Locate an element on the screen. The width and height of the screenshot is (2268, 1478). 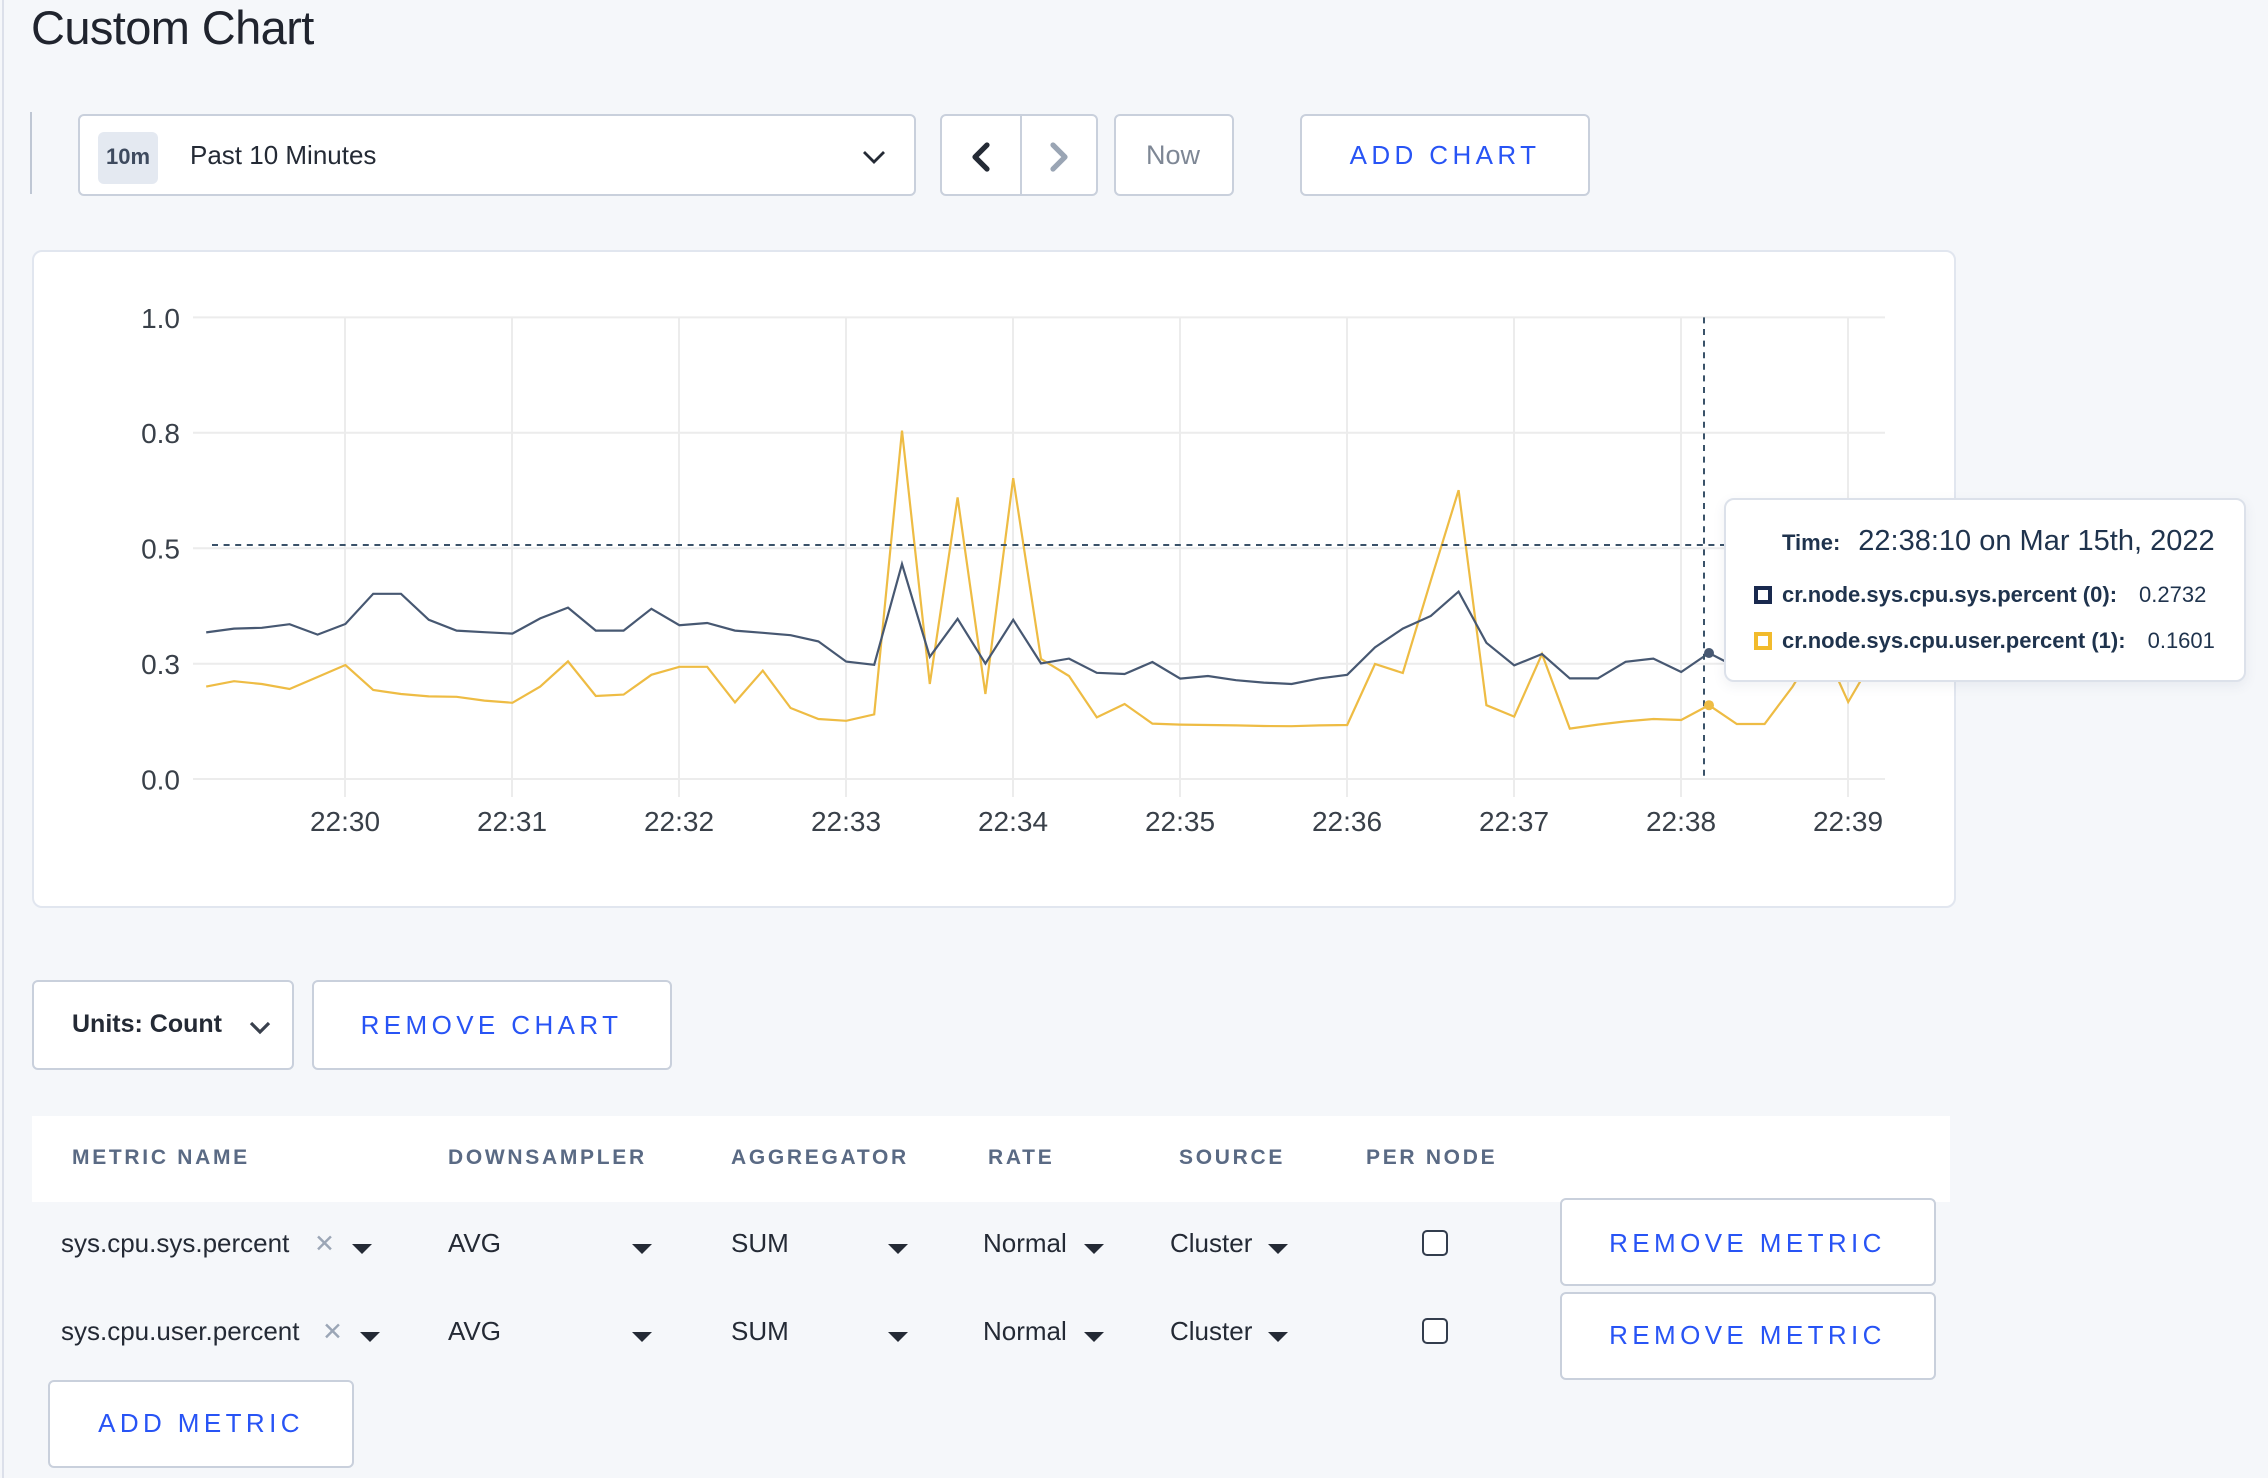
svg-text: 22:35 is located at coordinates (1180, 821).